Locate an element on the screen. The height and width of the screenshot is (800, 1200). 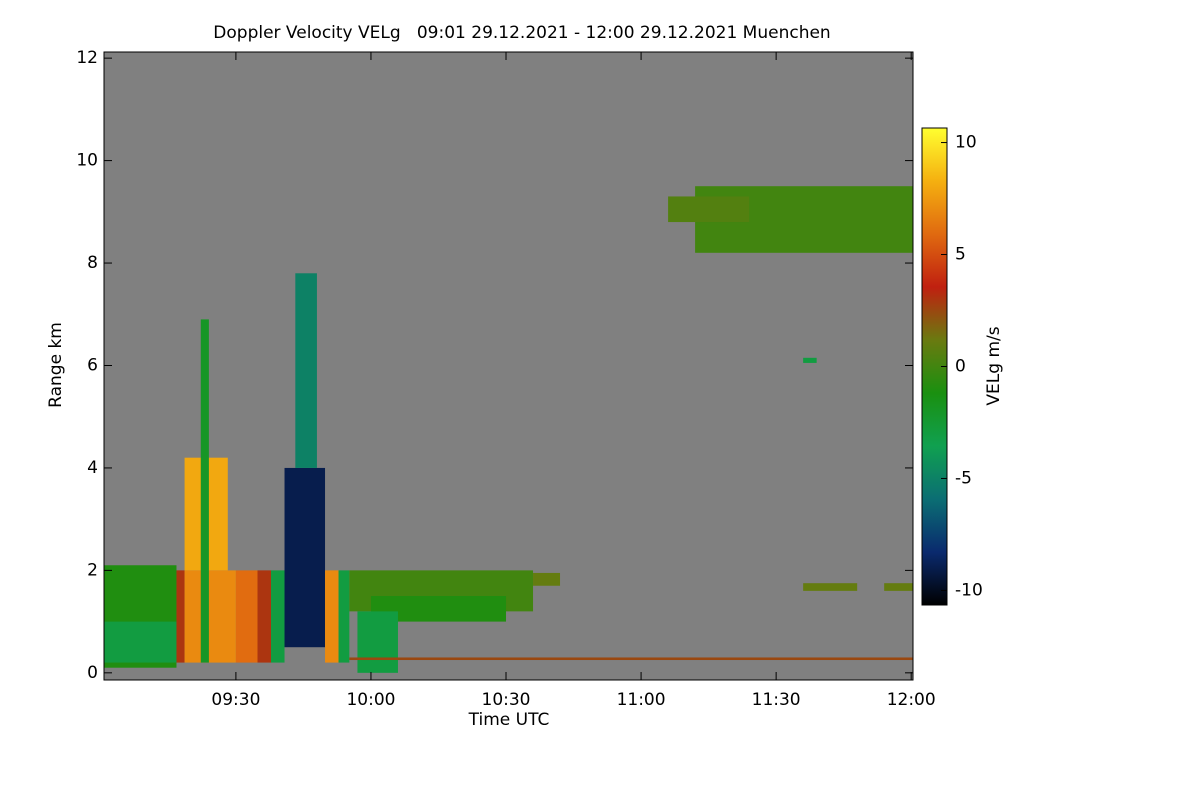
y-tick-label: 0 is located at coordinates (92, 673).